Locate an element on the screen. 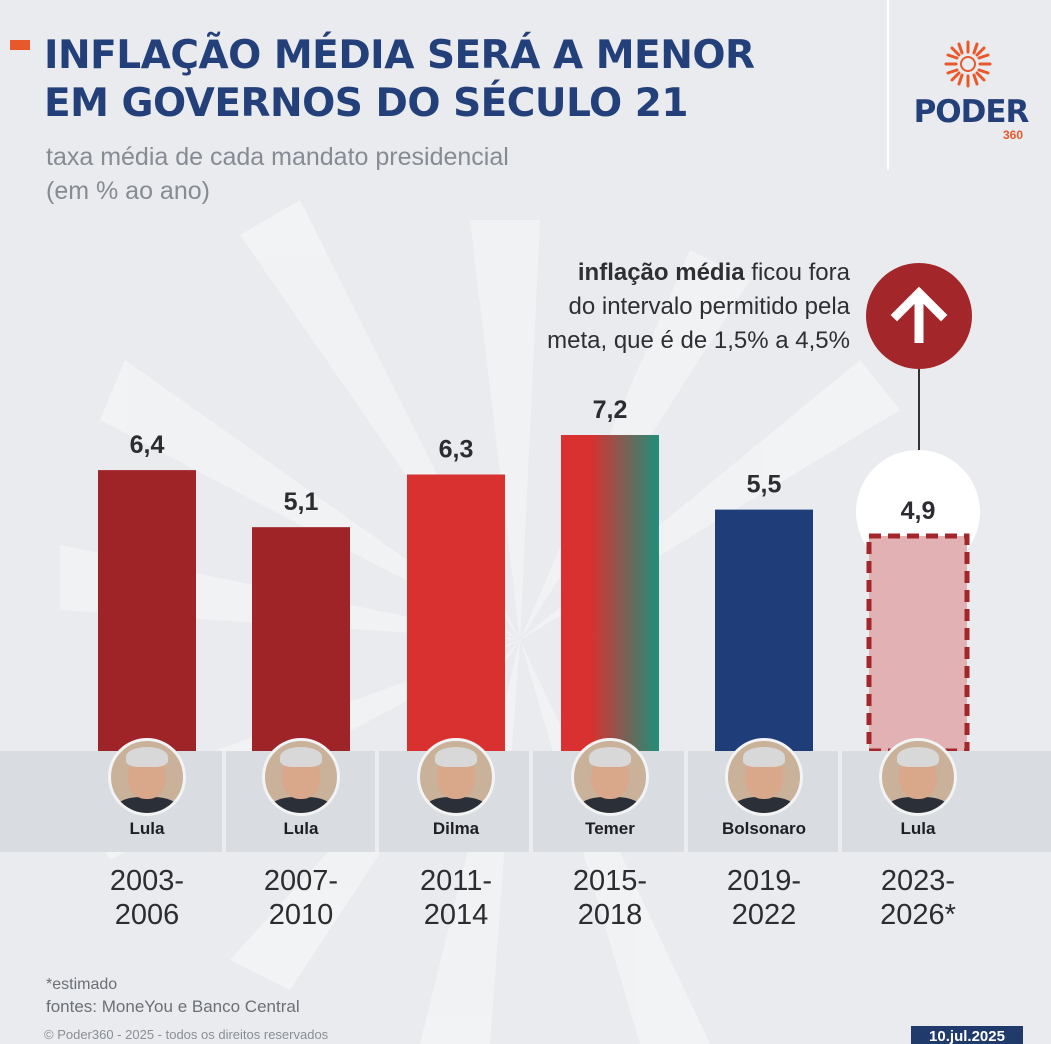 This screenshot has height=1044, width=1051. period-label-2011-2014: 2011- 2014 is located at coordinates (456, 898).